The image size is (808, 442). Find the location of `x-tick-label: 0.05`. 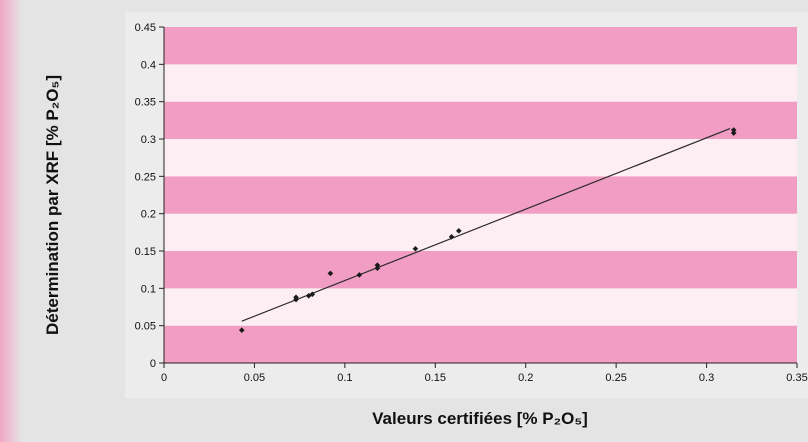

x-tick-label: 0.05 is located at coordinates (254, 378).